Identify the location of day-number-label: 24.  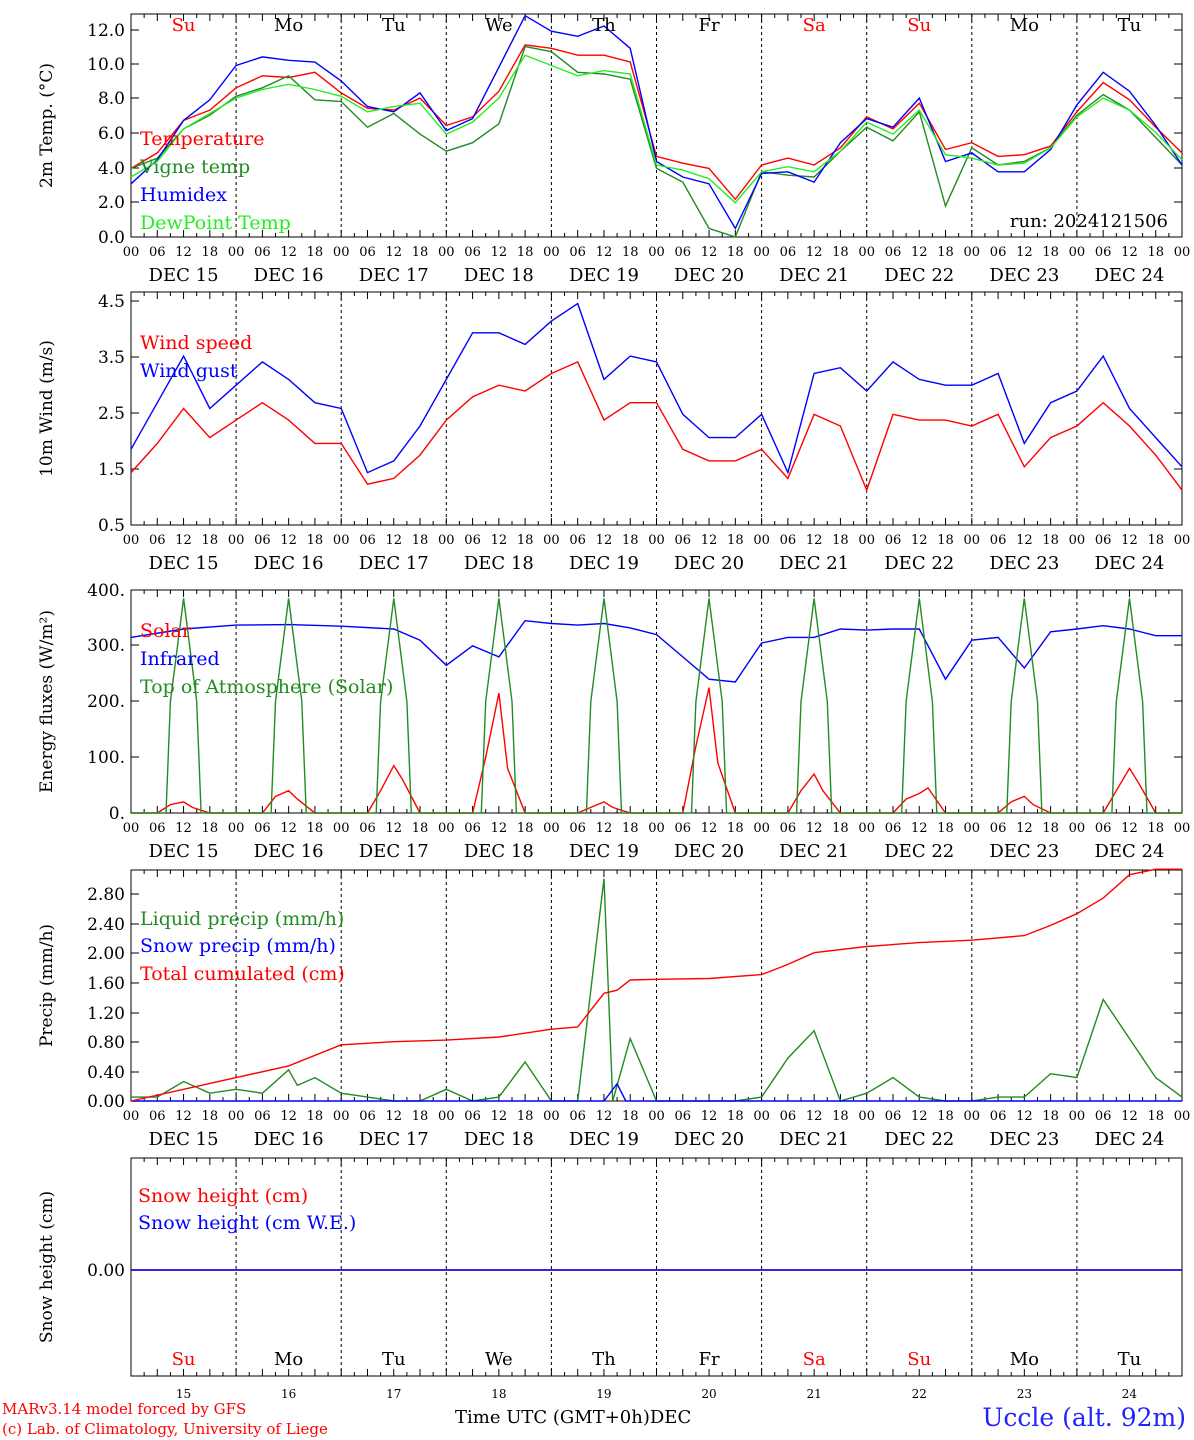
(1130, 1394).